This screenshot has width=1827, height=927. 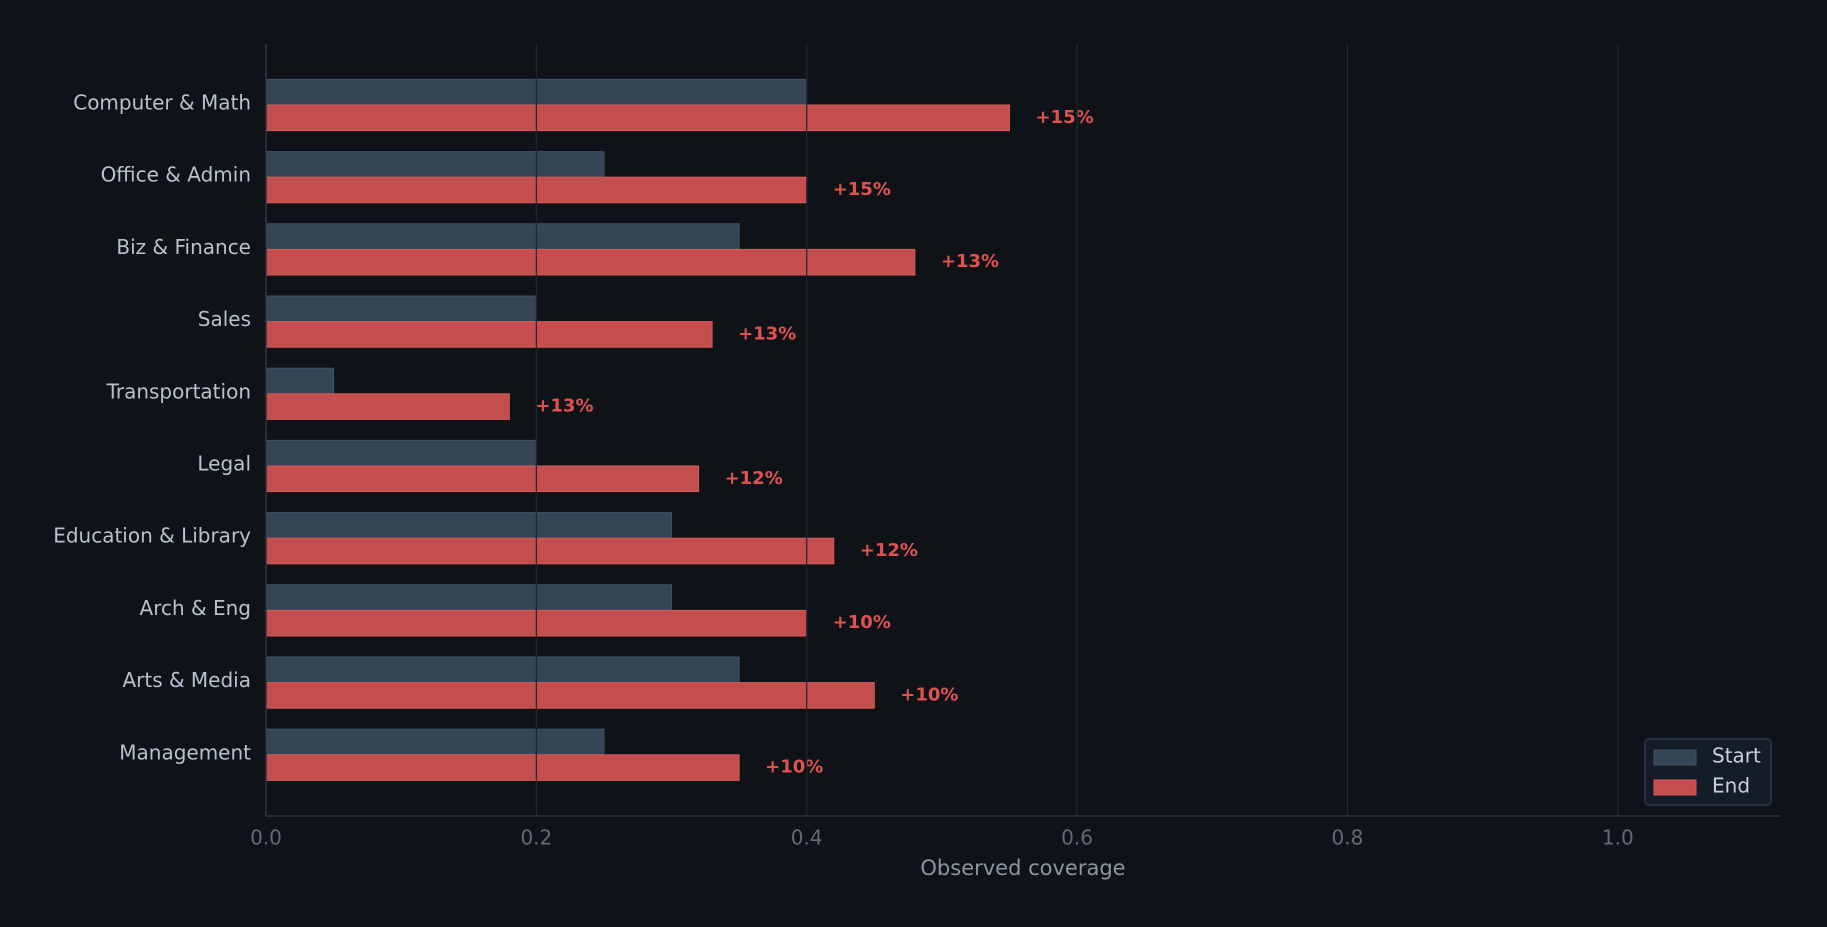 I want to click on y-tick-label: Arts & Media, so click(x=186, y=680).